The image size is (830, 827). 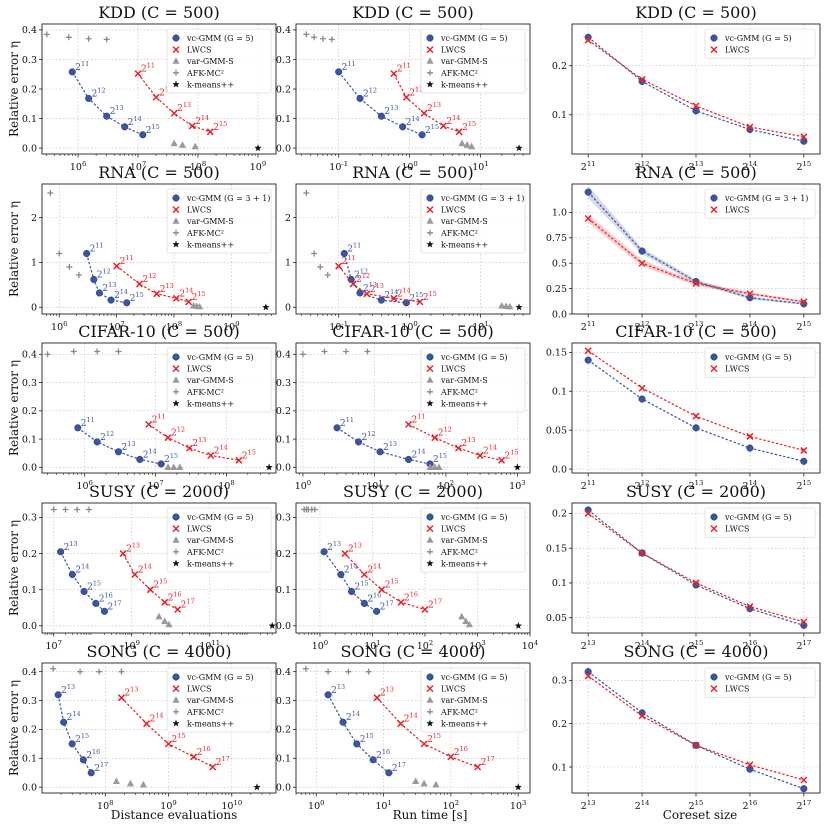 What do you see at coordinates (159, 12) in the screenshot?
I see `chart-title: KDD (C = 500)` at bounding box center [159, 12].